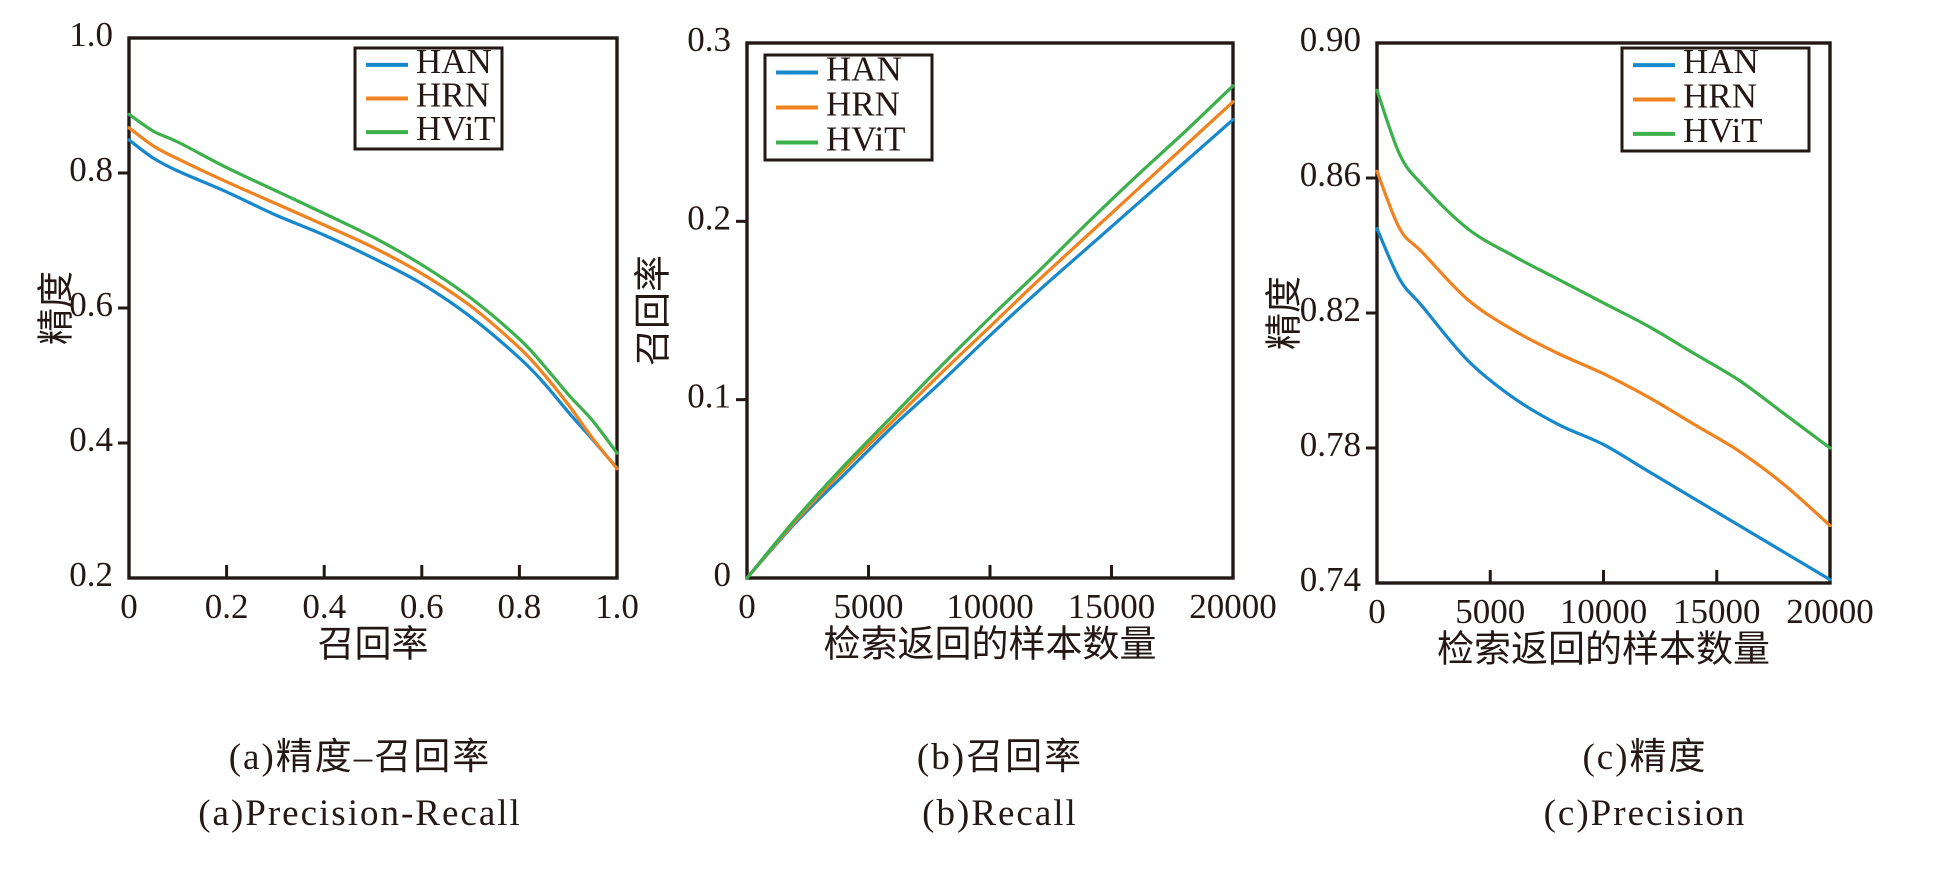 This screenshot has width=1937, height=872. Describe the element at coordinates (617, 606) in the screenshot. I see `x-tick-label: 1.0` at that location.